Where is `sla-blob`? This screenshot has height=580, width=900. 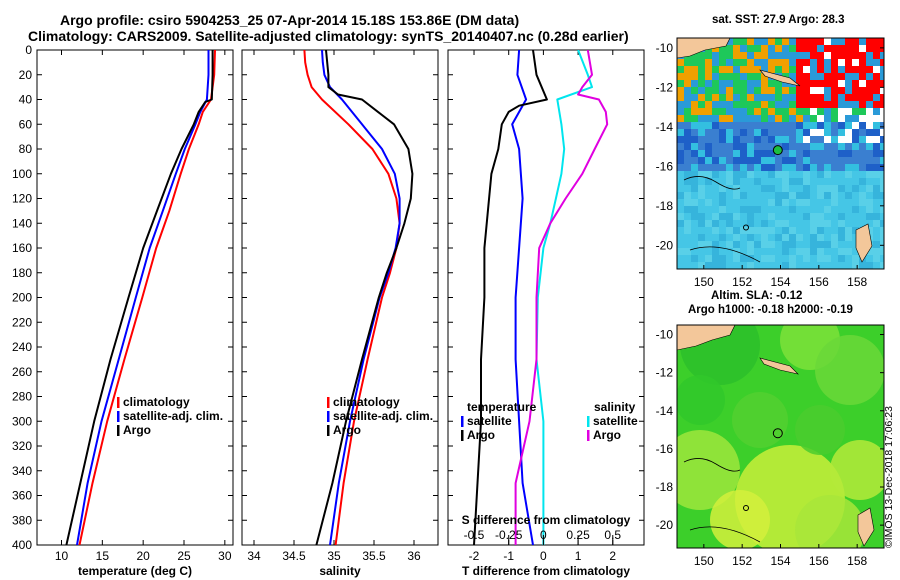 sla-blob is located at coordinates (740, 519).